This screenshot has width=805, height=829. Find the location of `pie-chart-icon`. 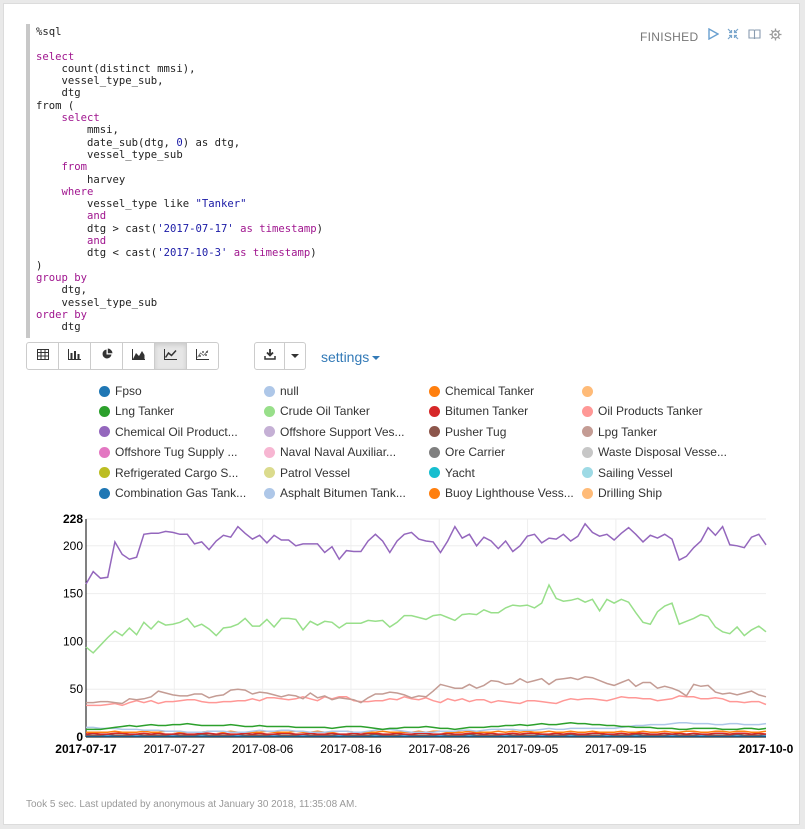

pie-chart-icon is located at coordinates (107, 356).